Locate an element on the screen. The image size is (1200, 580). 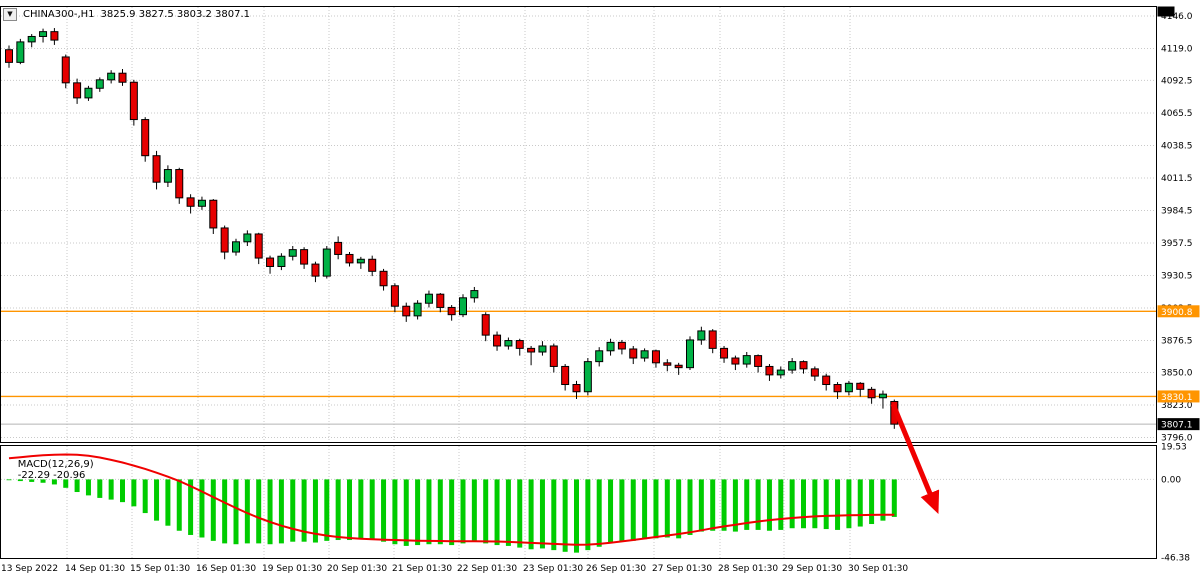
symbol-dropdown-button: ▼ is located at coordinates (10, 14).